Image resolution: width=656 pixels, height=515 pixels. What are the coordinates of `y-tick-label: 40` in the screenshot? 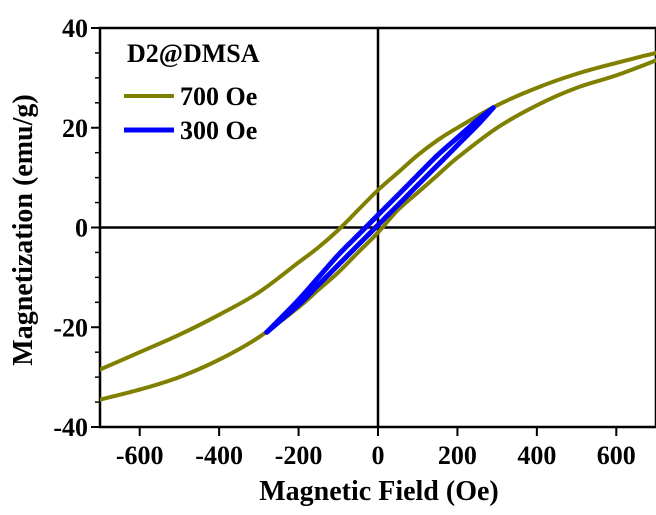 It's located at (75, 28).